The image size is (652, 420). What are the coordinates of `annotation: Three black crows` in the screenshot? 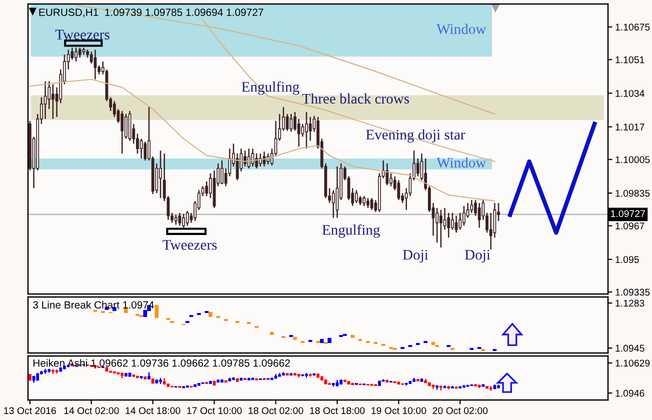 It's located at (356, 98).